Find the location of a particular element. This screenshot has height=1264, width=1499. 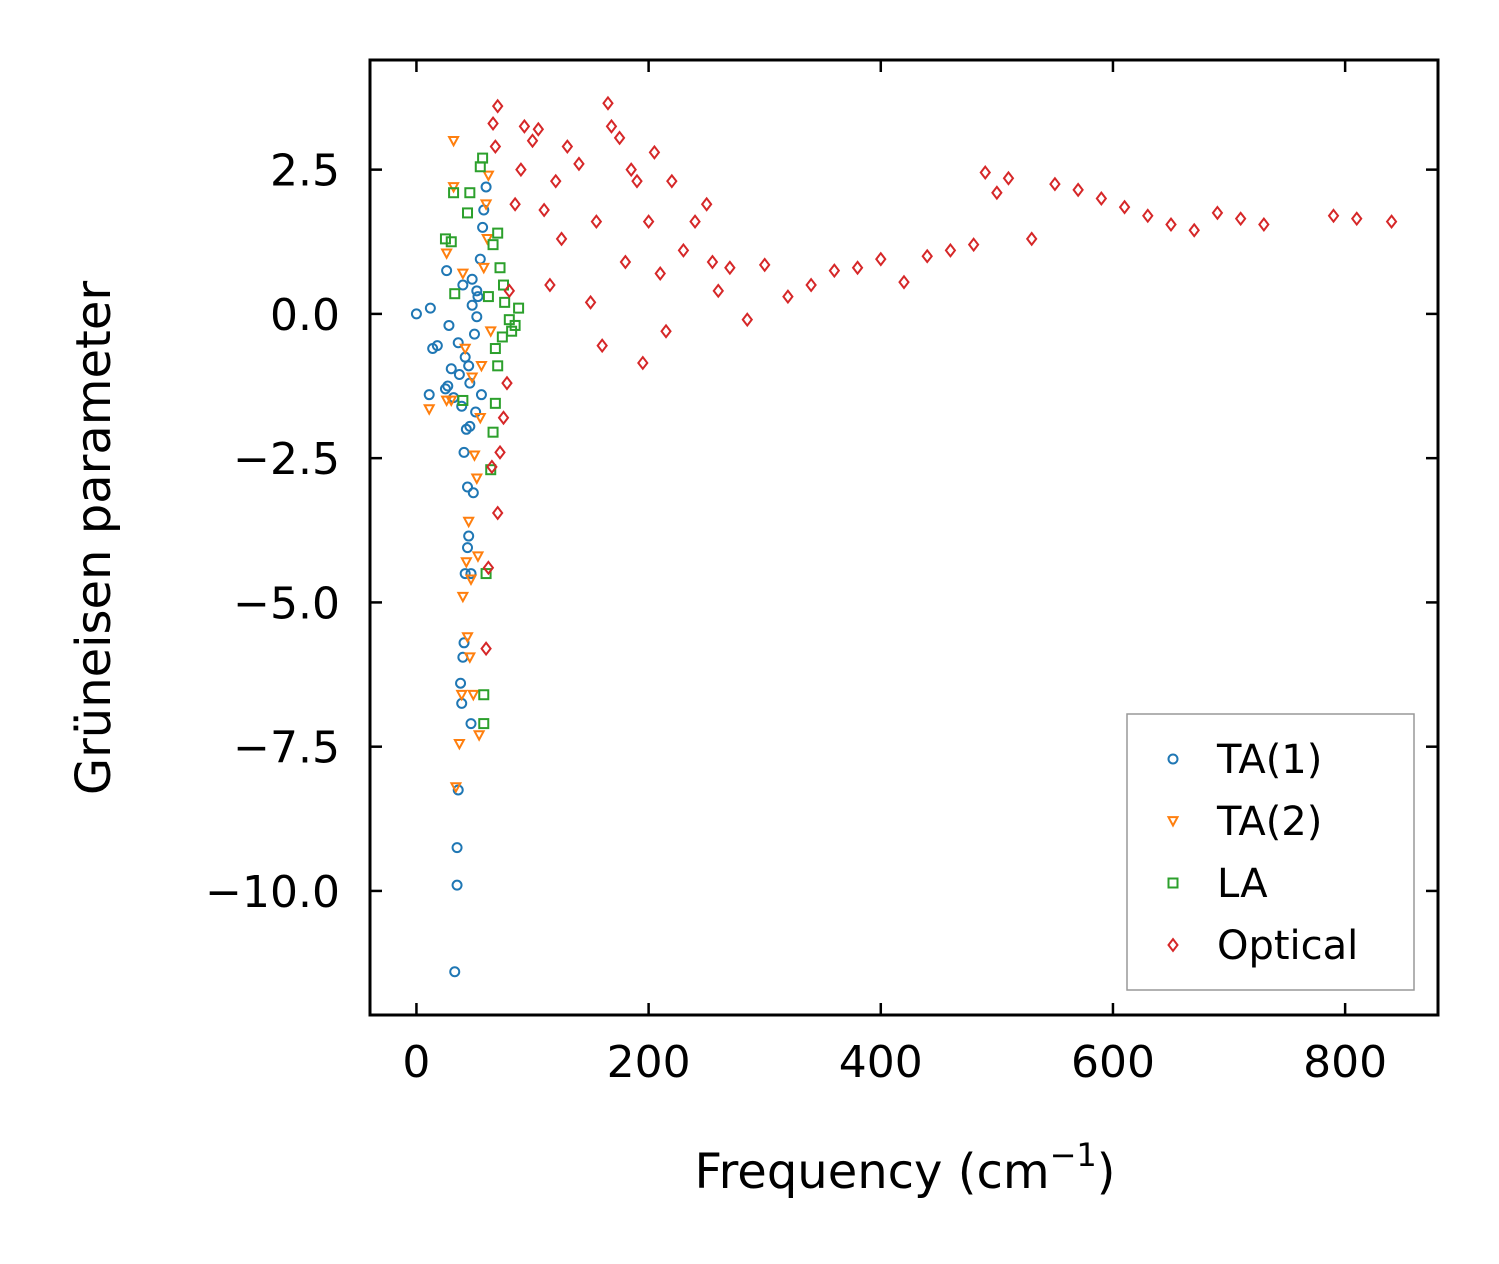

y-tick-label: 2.5 is located at coordinates (305, 171).